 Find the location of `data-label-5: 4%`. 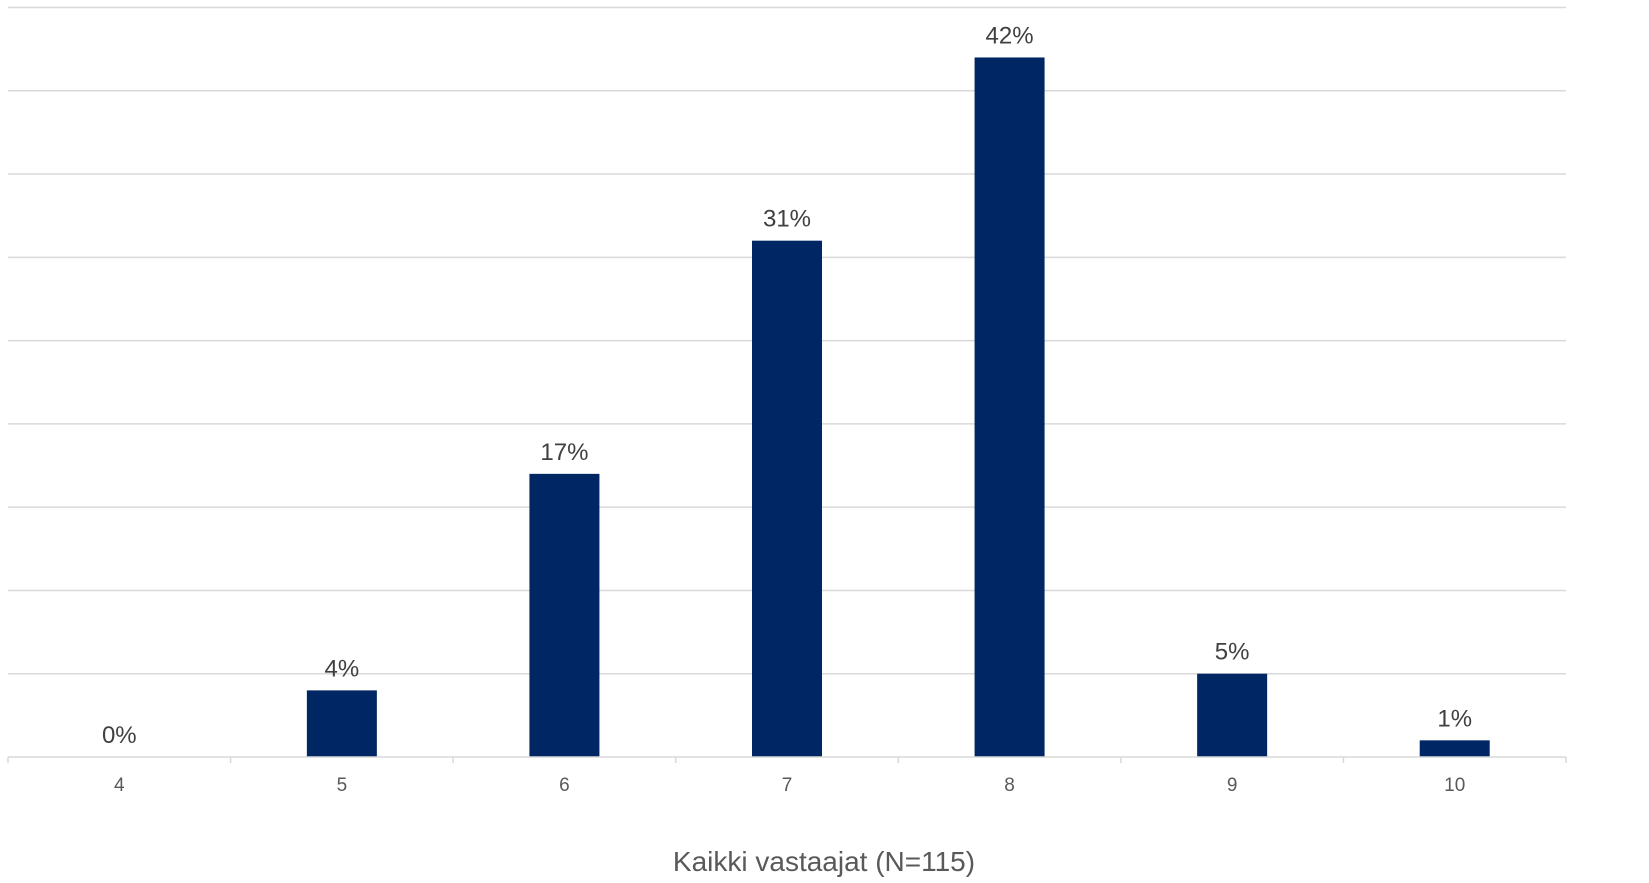

data-label-5: 4% is located at coordinates (342, 668).